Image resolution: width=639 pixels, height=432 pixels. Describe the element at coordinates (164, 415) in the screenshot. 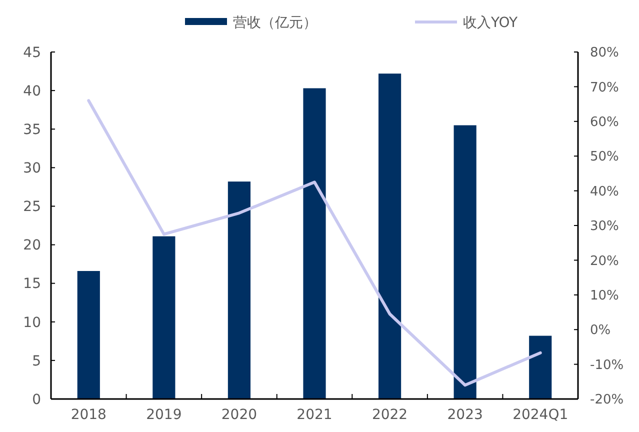

I see `x-tick-label: 2019` at that location.